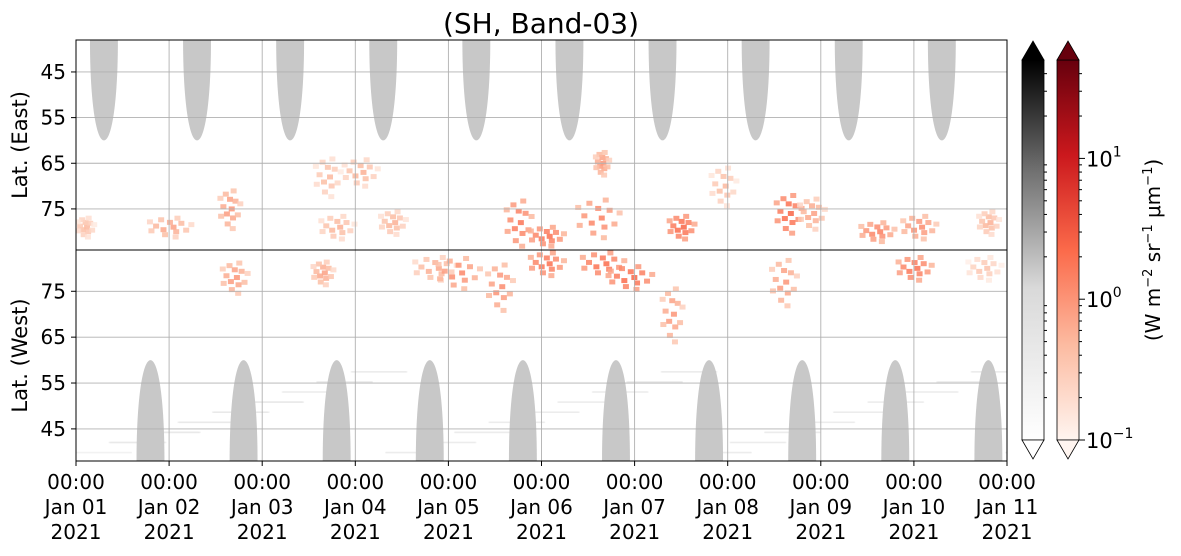  What do you see at coordinates (1099, 300) in the screenshot?
I see `colorbar-tick-base: 10` at bounding box center [1099, 300].